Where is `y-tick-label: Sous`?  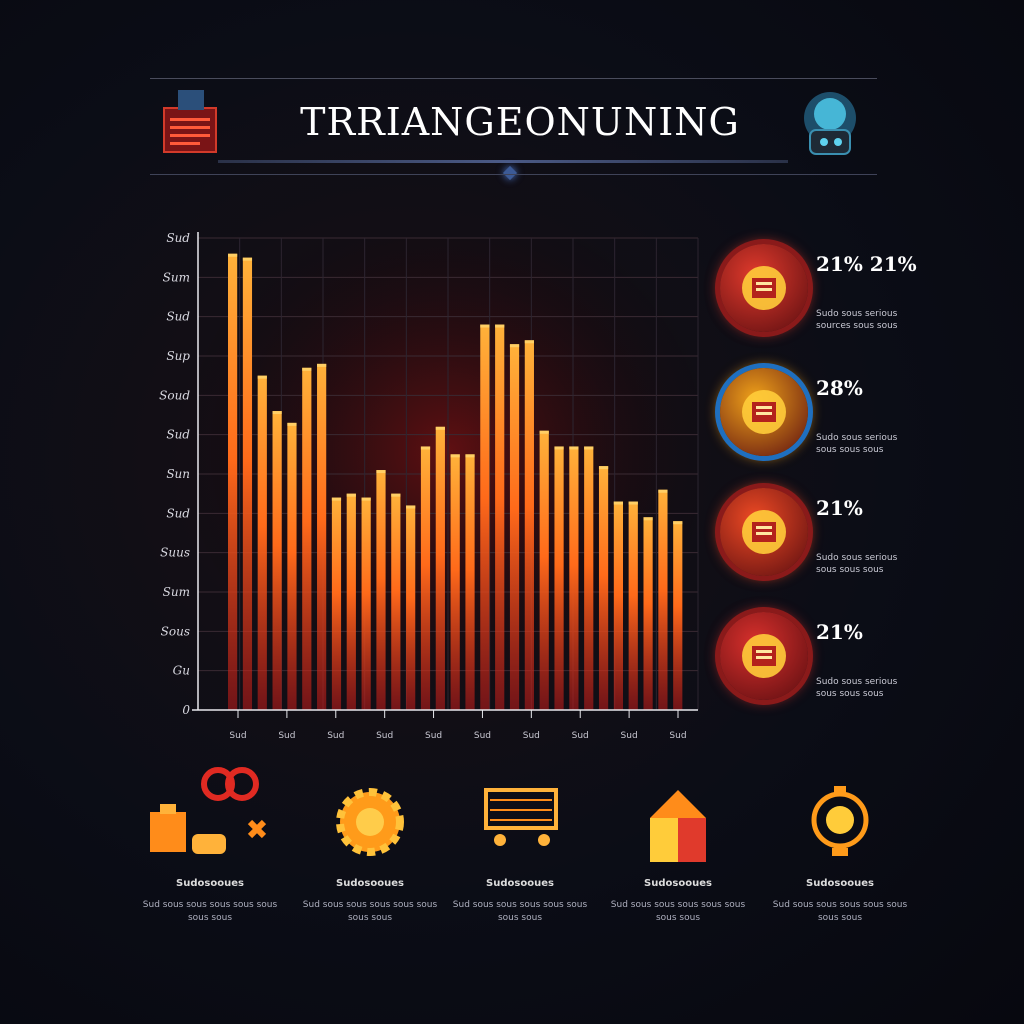 y-tick-label: Sous is located at coordinates (175, 631).